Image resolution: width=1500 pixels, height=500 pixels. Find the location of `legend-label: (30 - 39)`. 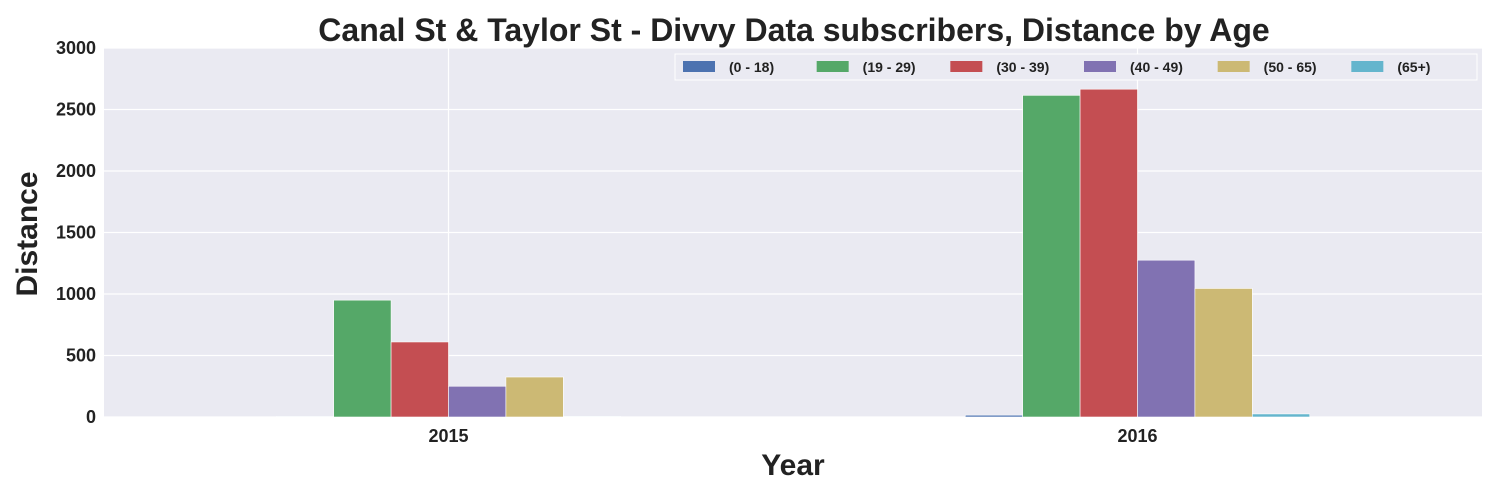

legend-label: (30 - 39) is located at coordinates (1022, 67).